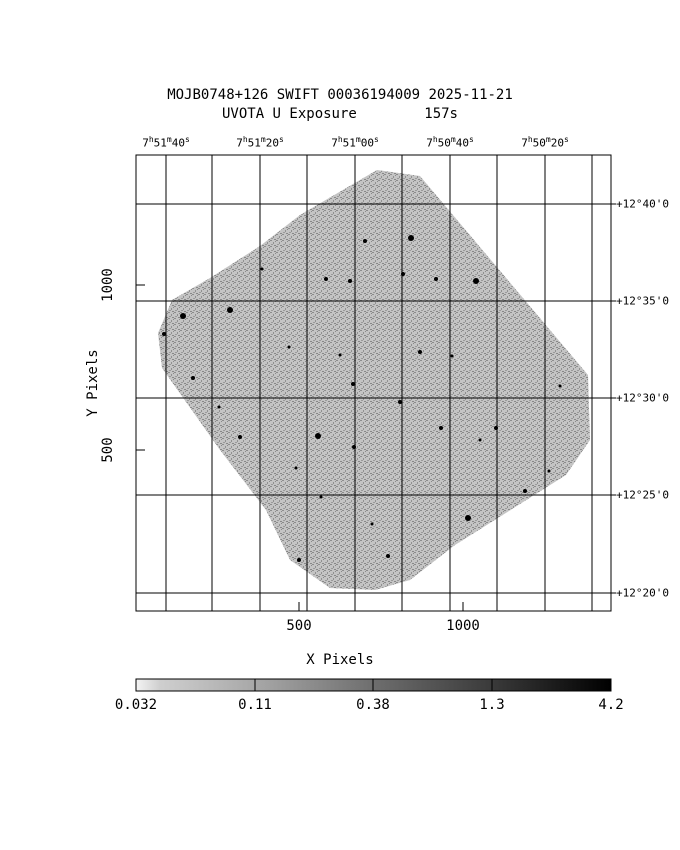 This screenshot has height=850, width=680. What do you see at coordinates (340, 660) in the screenshot?
I see `x-axis-label: X Pixels` at bounding box center [340, 660].